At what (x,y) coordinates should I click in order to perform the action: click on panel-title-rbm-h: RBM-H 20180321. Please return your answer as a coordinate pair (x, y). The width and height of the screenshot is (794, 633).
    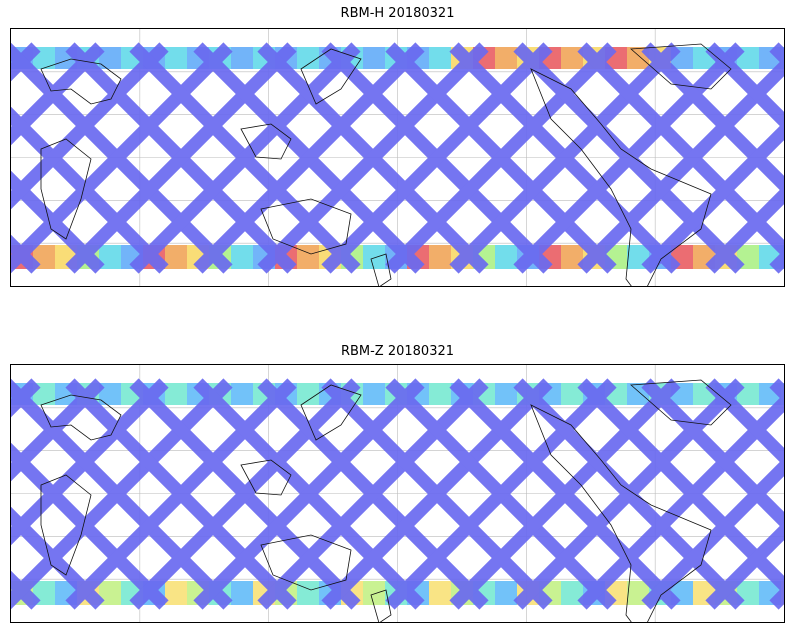
    Looking at the image, I should click on (397, 13).